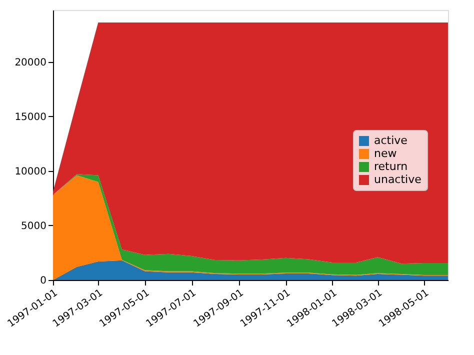 The height and width of the screenshot is (355, 474). Describe the element at coordinates (398, 179) in the screenshot. I see `legend-label: unactive` at that location.